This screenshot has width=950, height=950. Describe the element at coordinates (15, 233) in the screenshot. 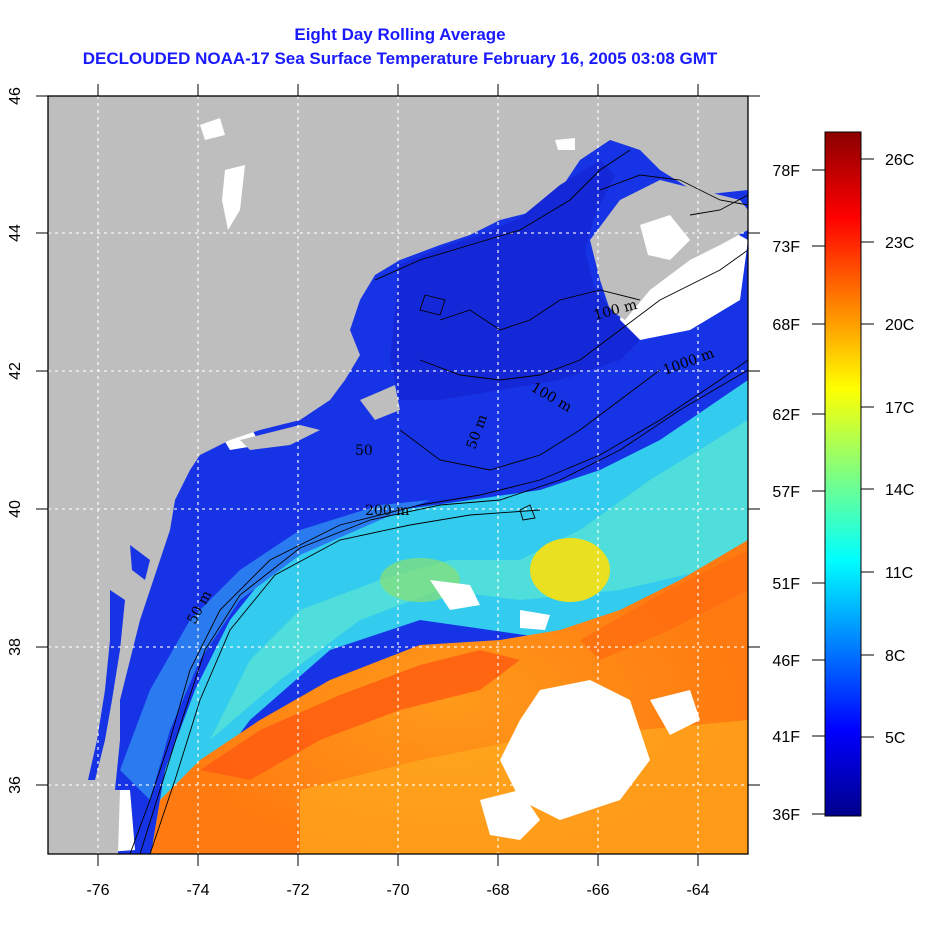

I see `lat-tick-label: 44` at that location.